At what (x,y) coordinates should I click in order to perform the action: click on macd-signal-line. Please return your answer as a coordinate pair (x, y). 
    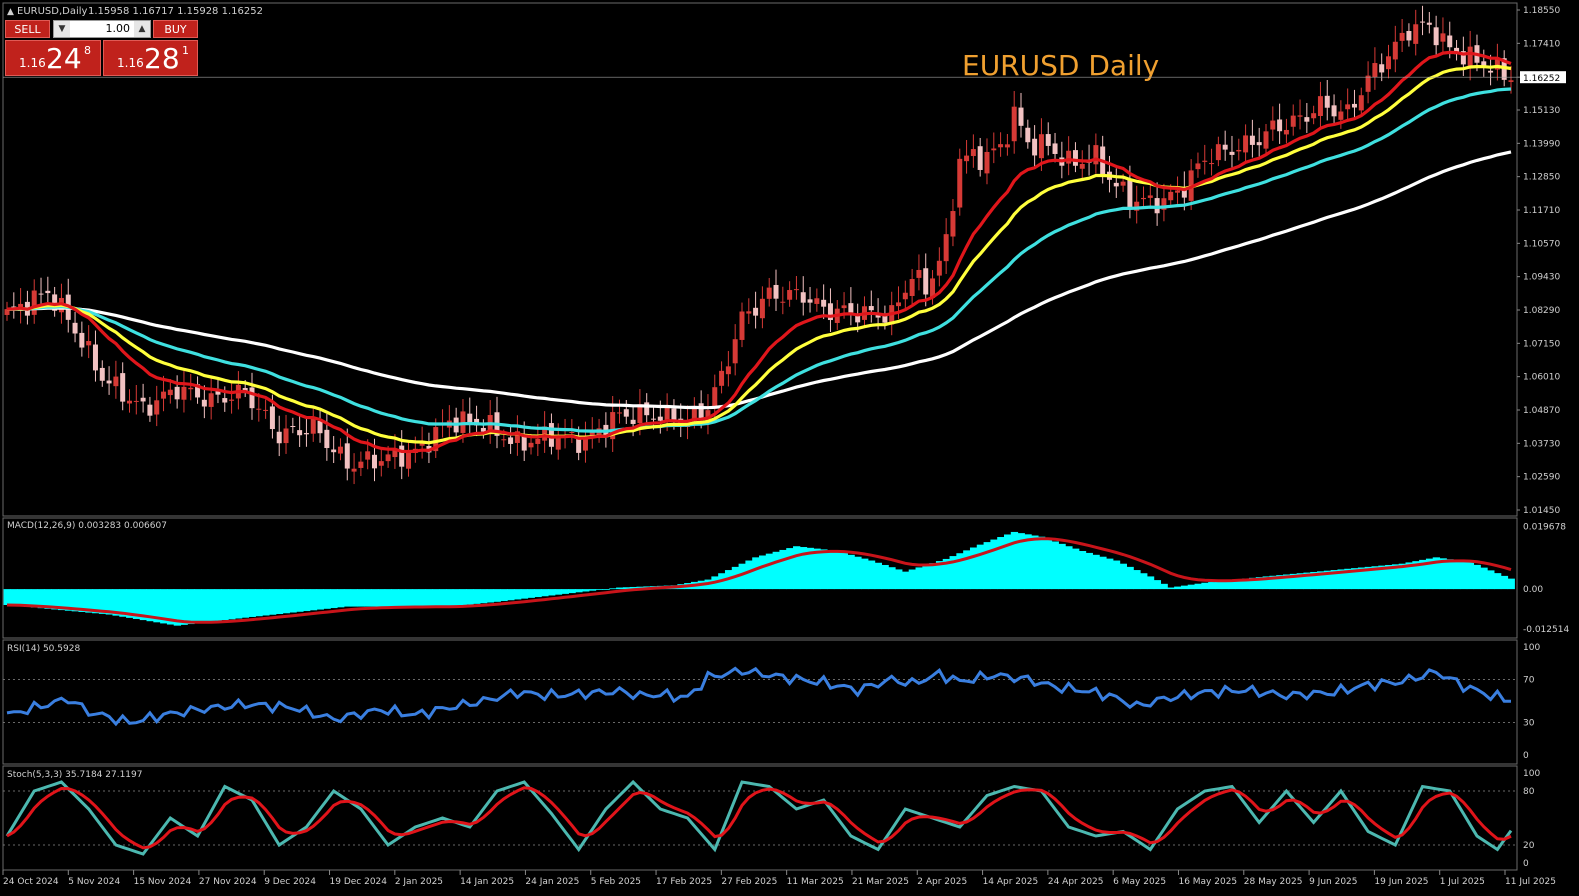
    Looking at the image, I should click on (759, 580).